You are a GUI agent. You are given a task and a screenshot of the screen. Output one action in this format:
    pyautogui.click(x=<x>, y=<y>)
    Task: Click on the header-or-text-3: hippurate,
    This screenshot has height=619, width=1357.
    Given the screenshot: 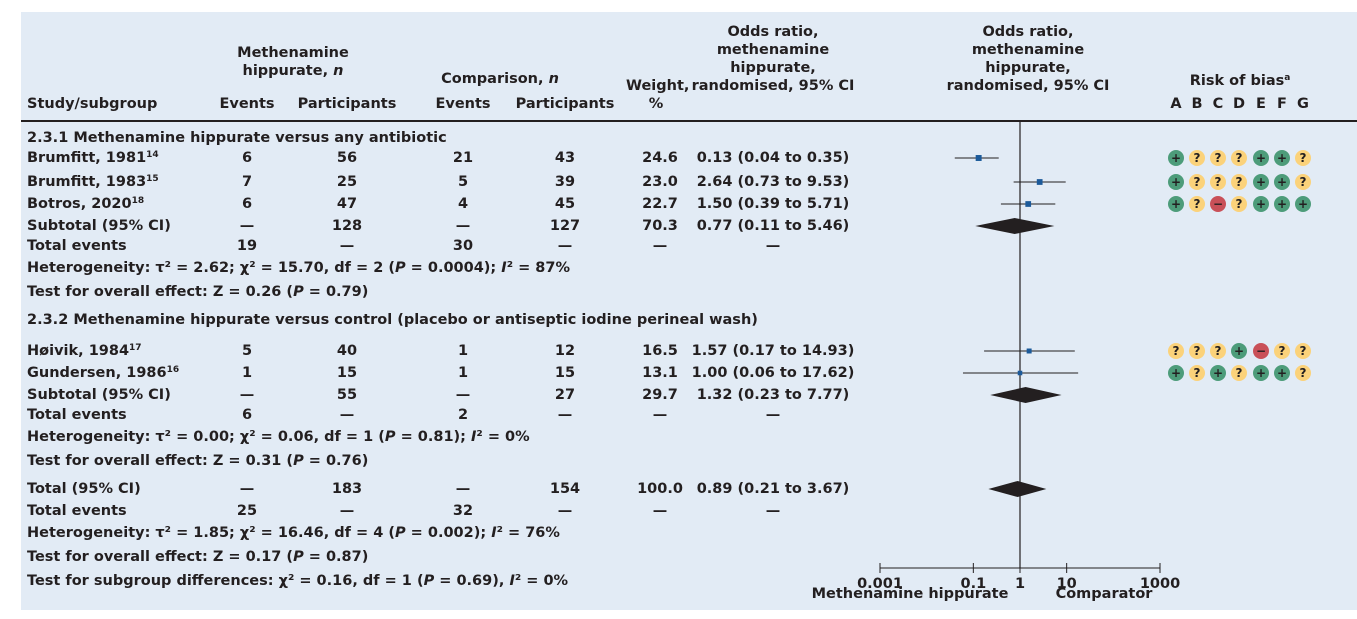 What is the action you would take?
    pyautogui.click(x=773, y=68)
    